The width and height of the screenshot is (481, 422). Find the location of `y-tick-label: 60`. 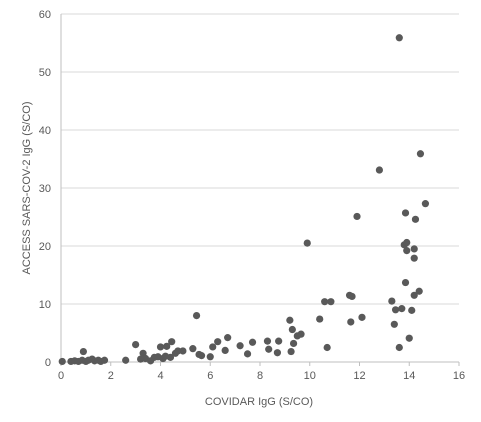

y-tick-label: 60 is located at coordinates (45, 15).